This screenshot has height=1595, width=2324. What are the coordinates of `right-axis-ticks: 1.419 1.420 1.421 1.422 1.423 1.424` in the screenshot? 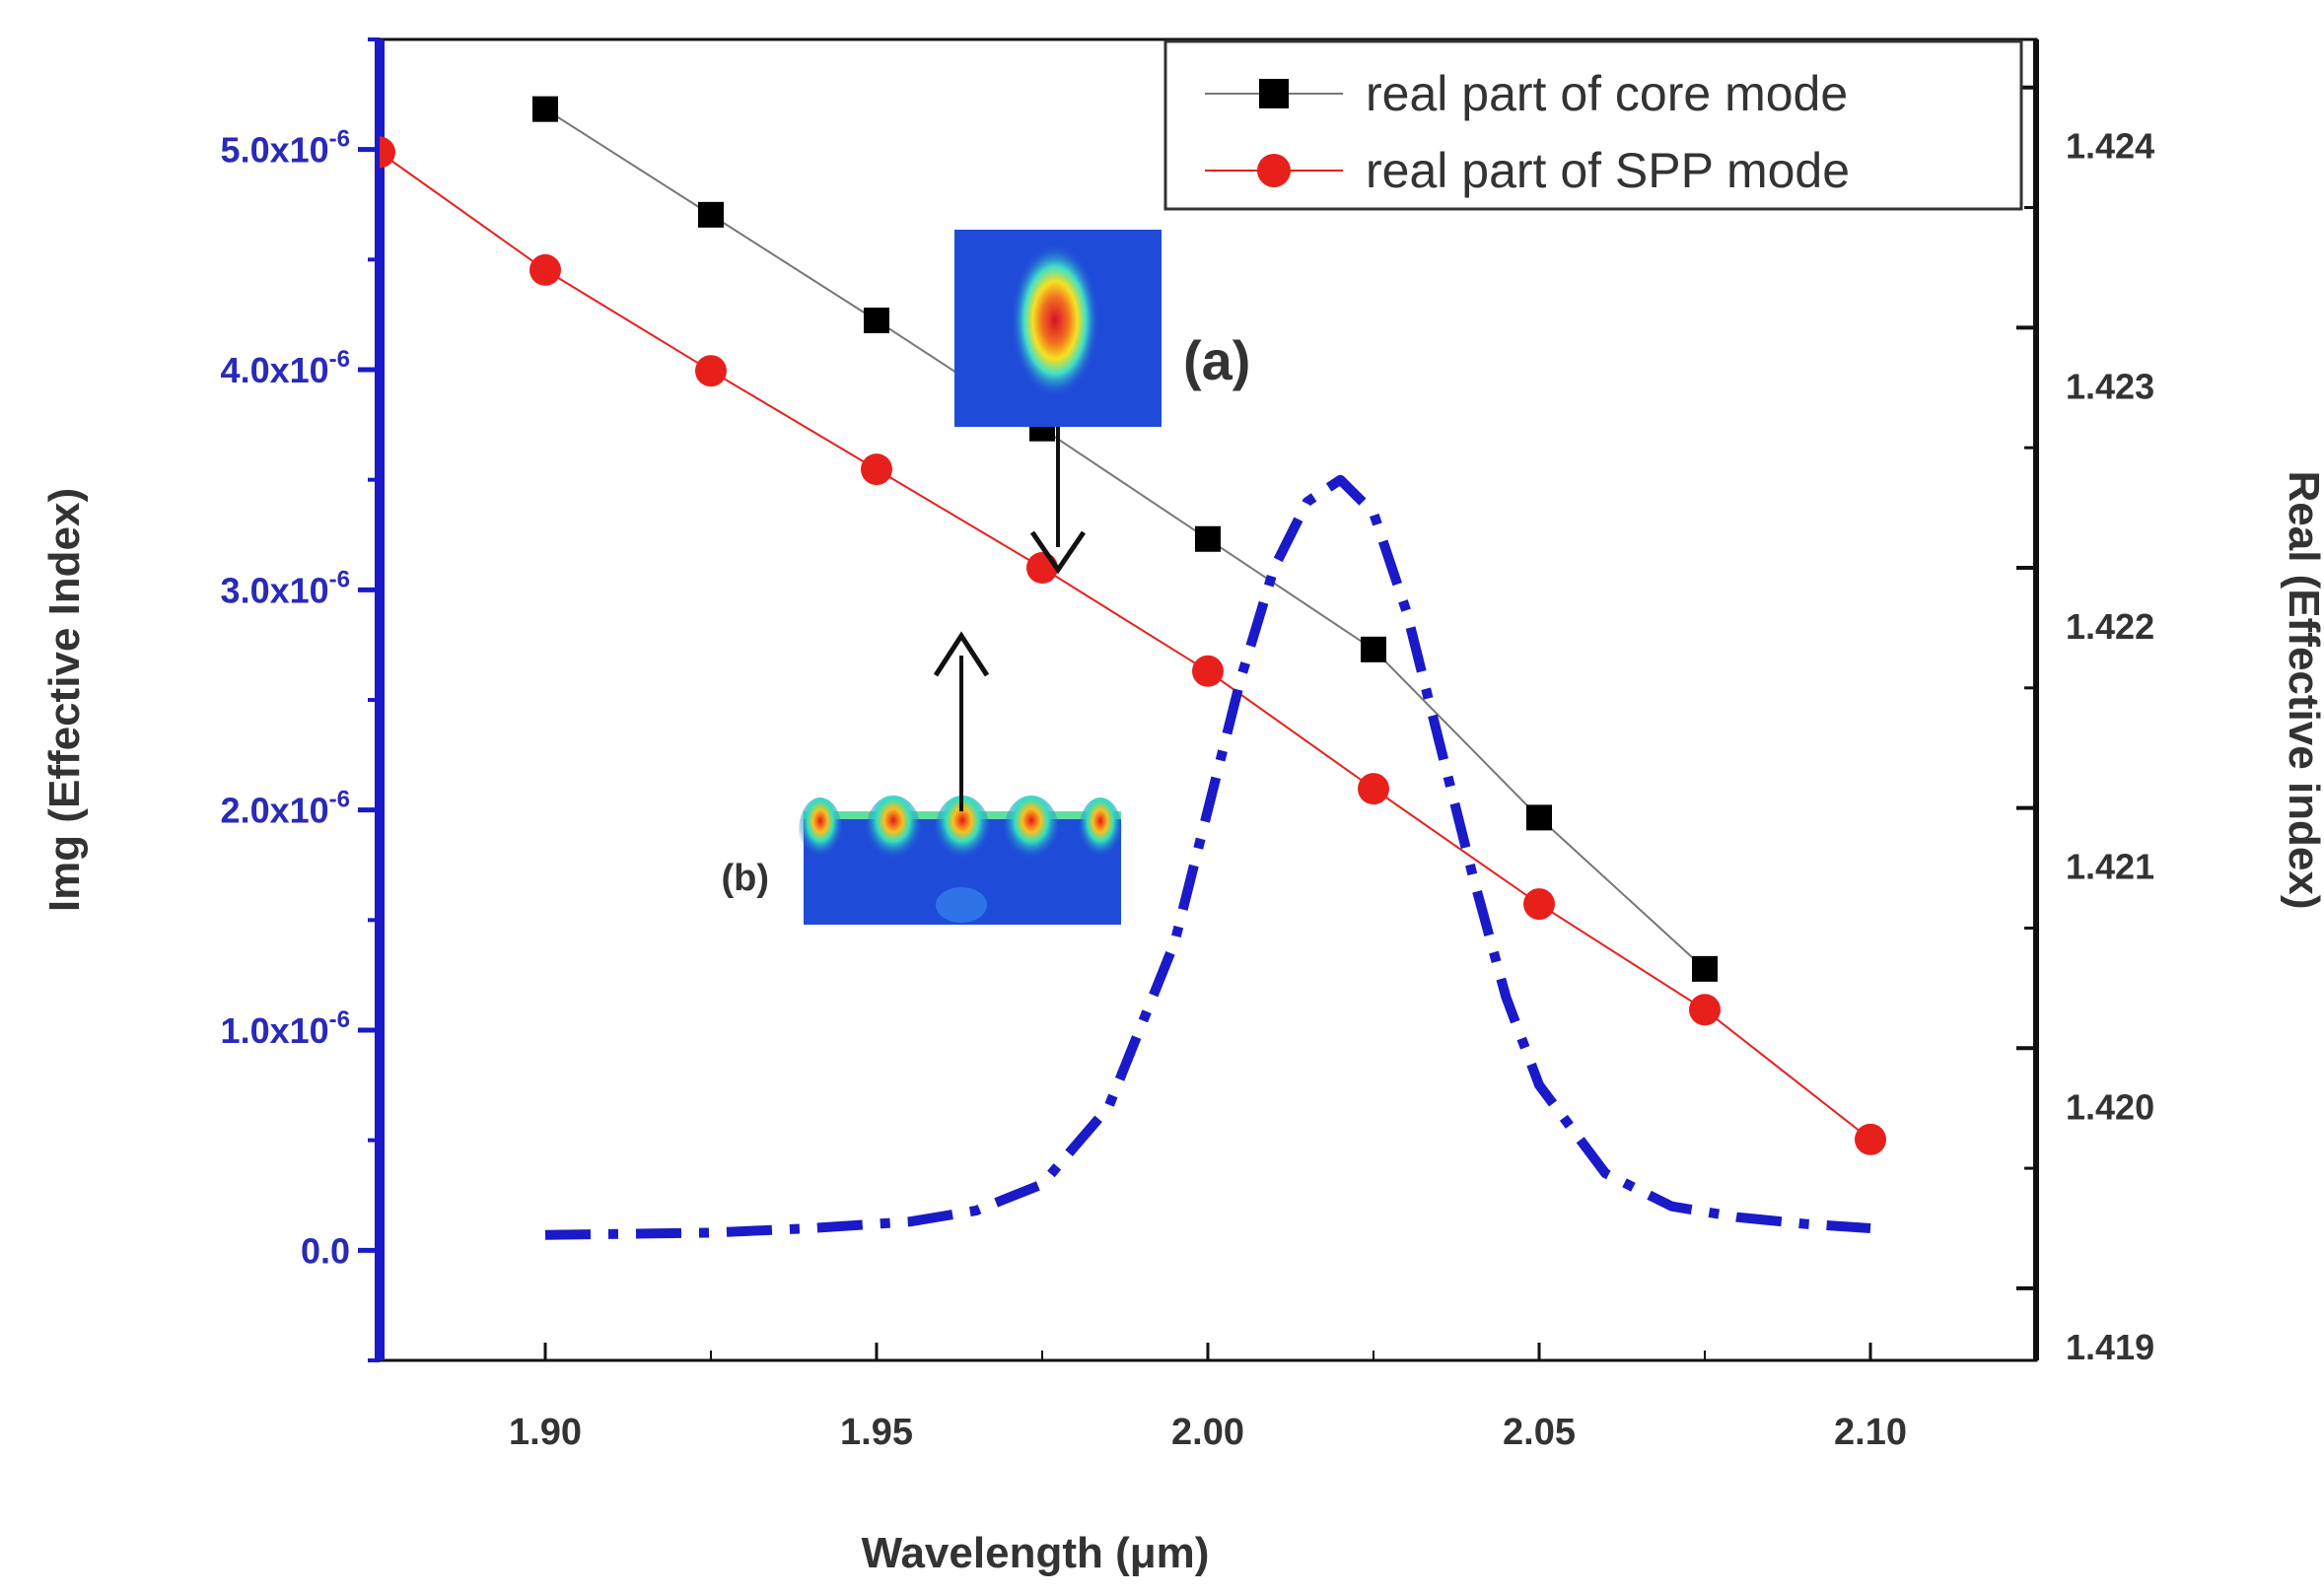 It's located at (2085, 726).